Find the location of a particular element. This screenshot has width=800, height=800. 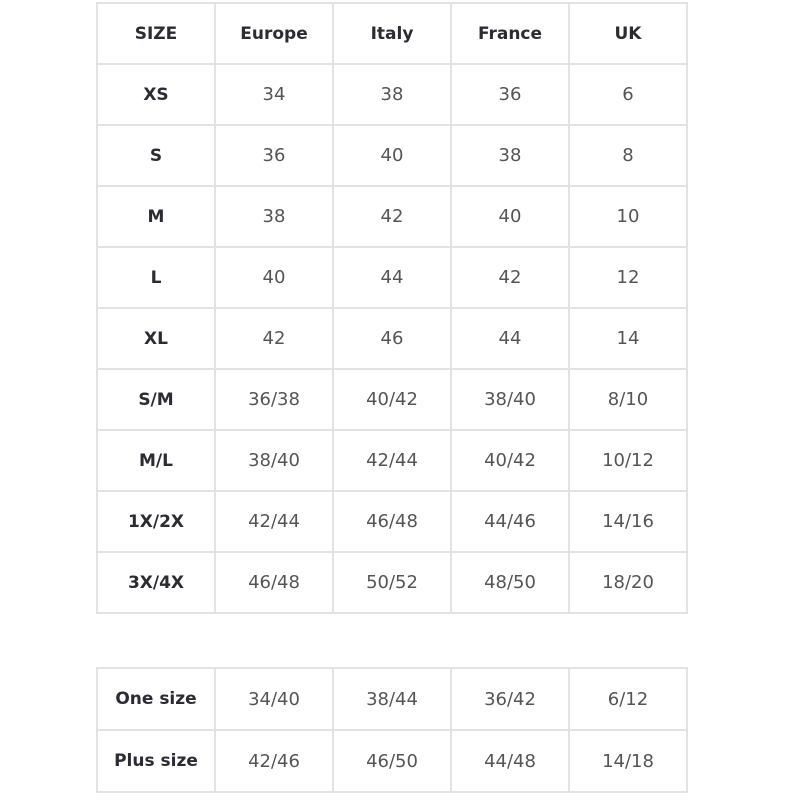

table-row: XS 34 38 36 6 is located at coordinates (392, 94).